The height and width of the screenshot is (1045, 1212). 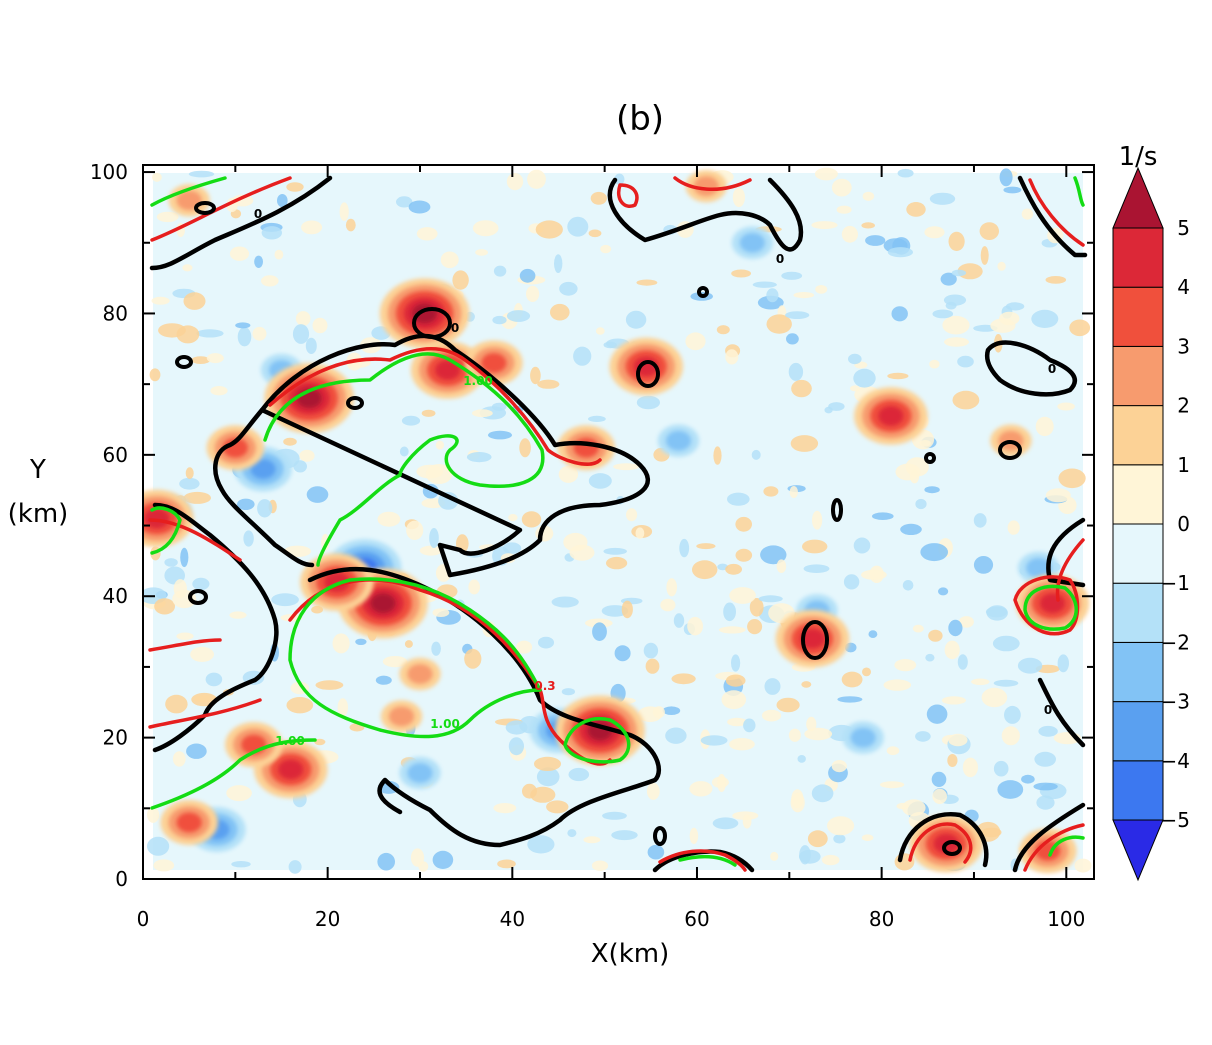 What do you see at coordinates (1175, 761) in the screenshot?
I see `colorbar-tick-label: −4` at bounding box center [1175, 761].